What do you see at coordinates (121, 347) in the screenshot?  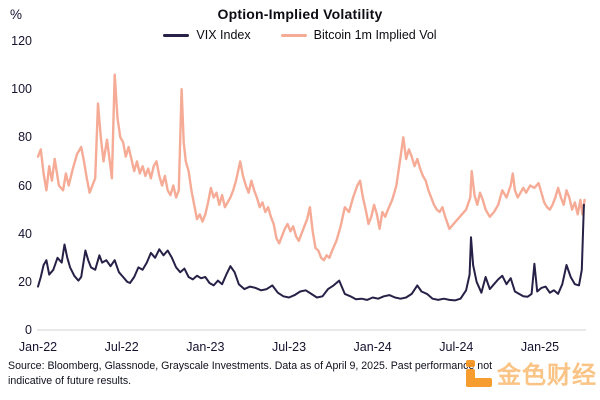 I see `x-tick-jul-22: Jul-22` at bounding box center [121, 347].